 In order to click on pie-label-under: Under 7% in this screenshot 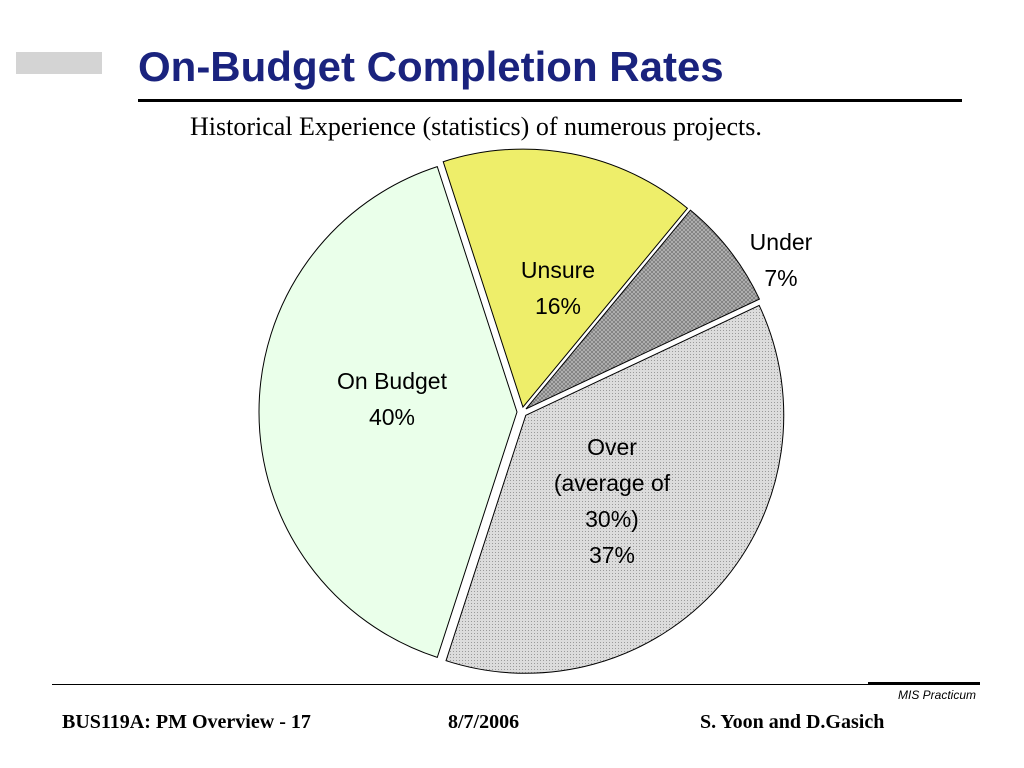, I will do `click(781, 260)`.